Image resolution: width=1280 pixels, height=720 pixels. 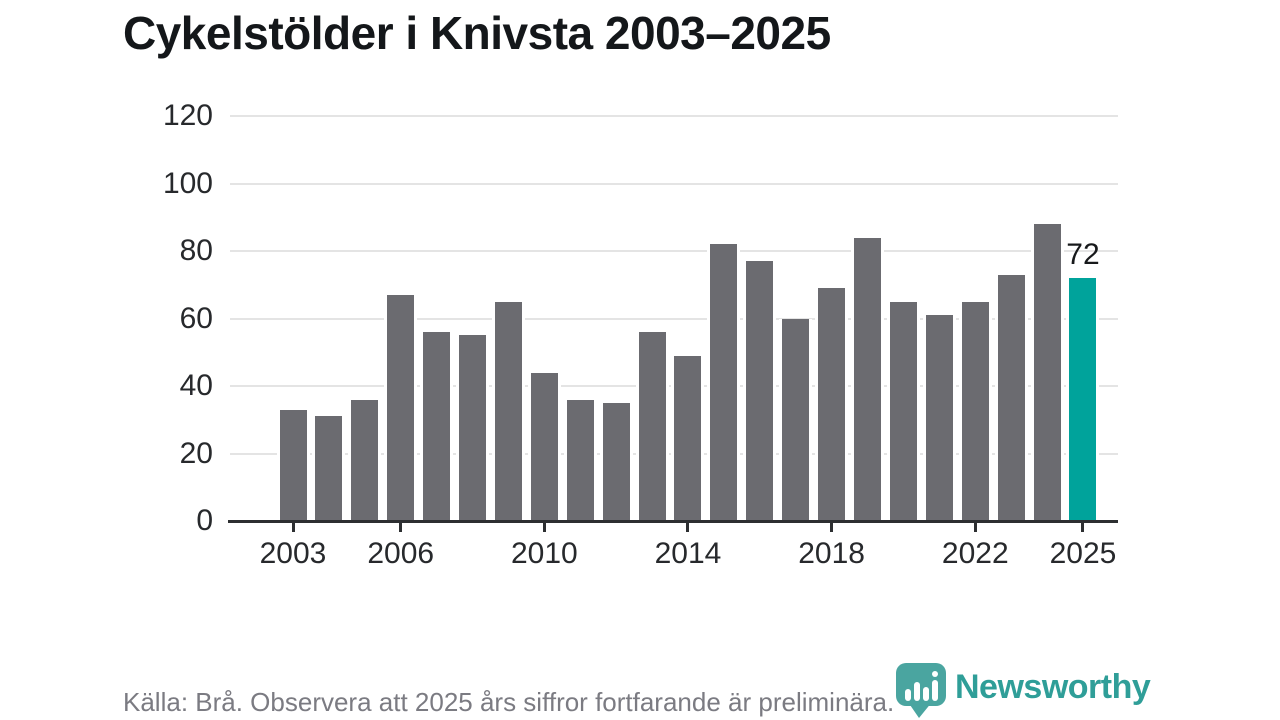 I want to click on x-axis-tick-2022, so click(x=975, y=526).